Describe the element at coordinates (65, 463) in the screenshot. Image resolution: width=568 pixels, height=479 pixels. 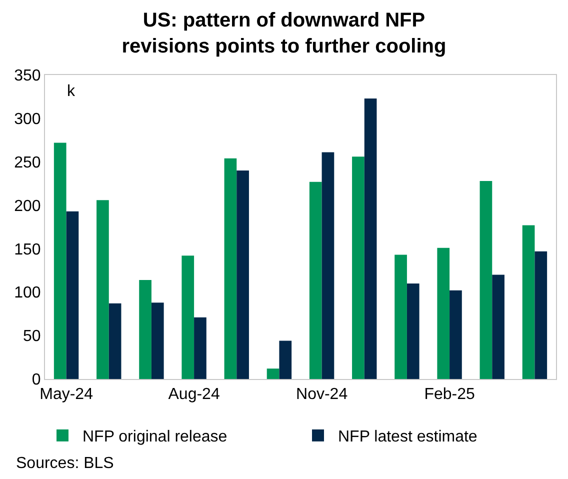
I see `source-note: Sources: BLS` at that location.